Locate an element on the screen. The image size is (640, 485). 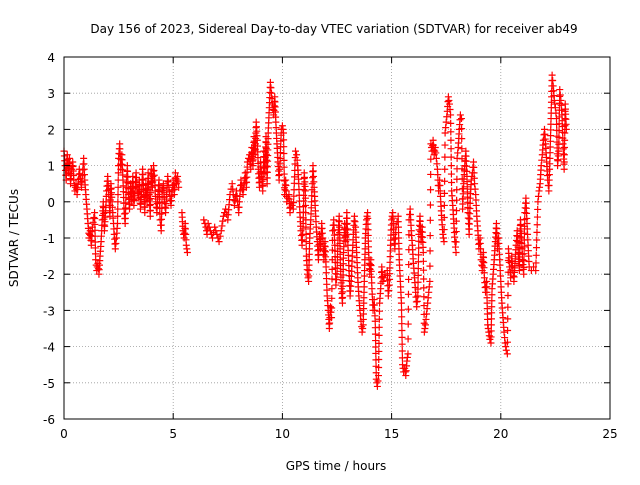
y-tick-label: 3 is located at coordinates (51, 94).